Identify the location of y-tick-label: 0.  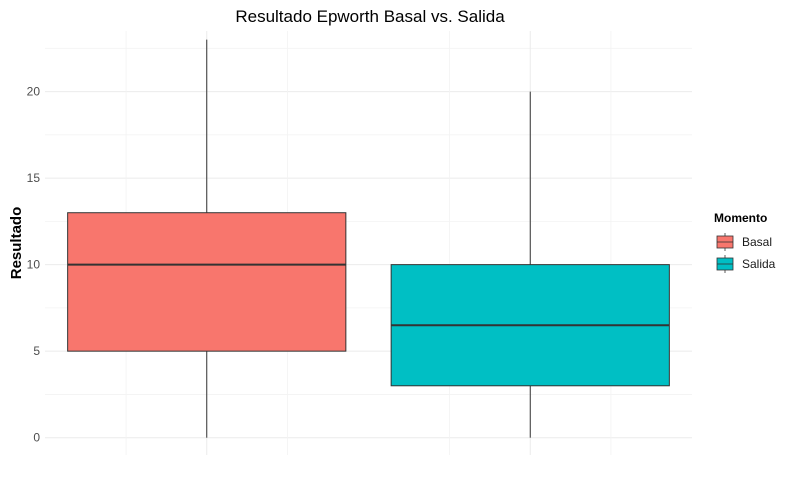
(36, 438).